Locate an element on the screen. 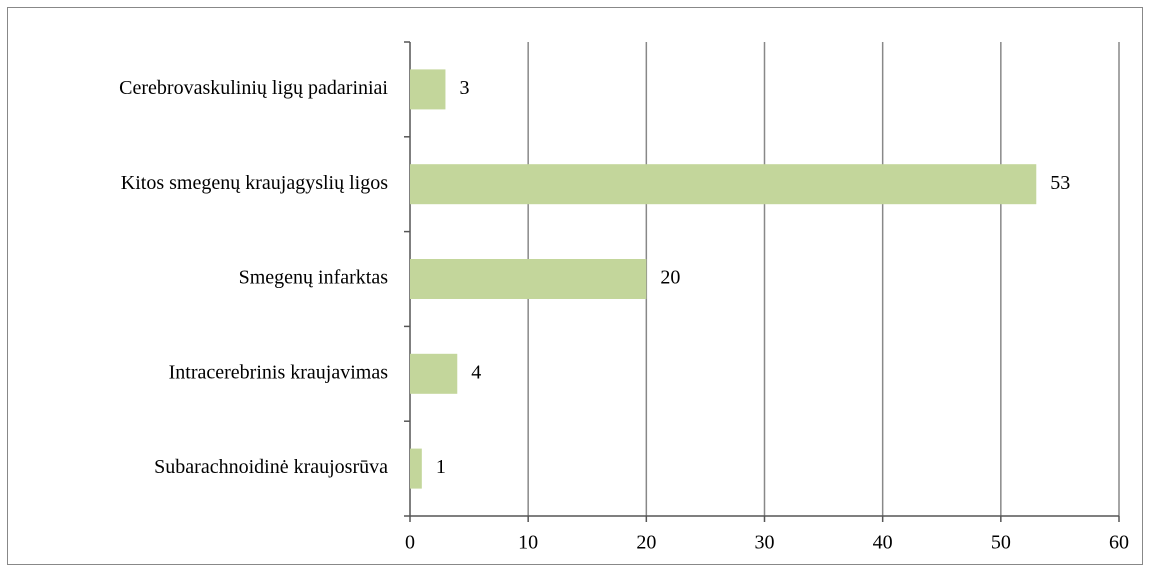 The width and height of the screenshot is (1150, 573). x-tick-label: 0 is located at coordinates (410, 543).